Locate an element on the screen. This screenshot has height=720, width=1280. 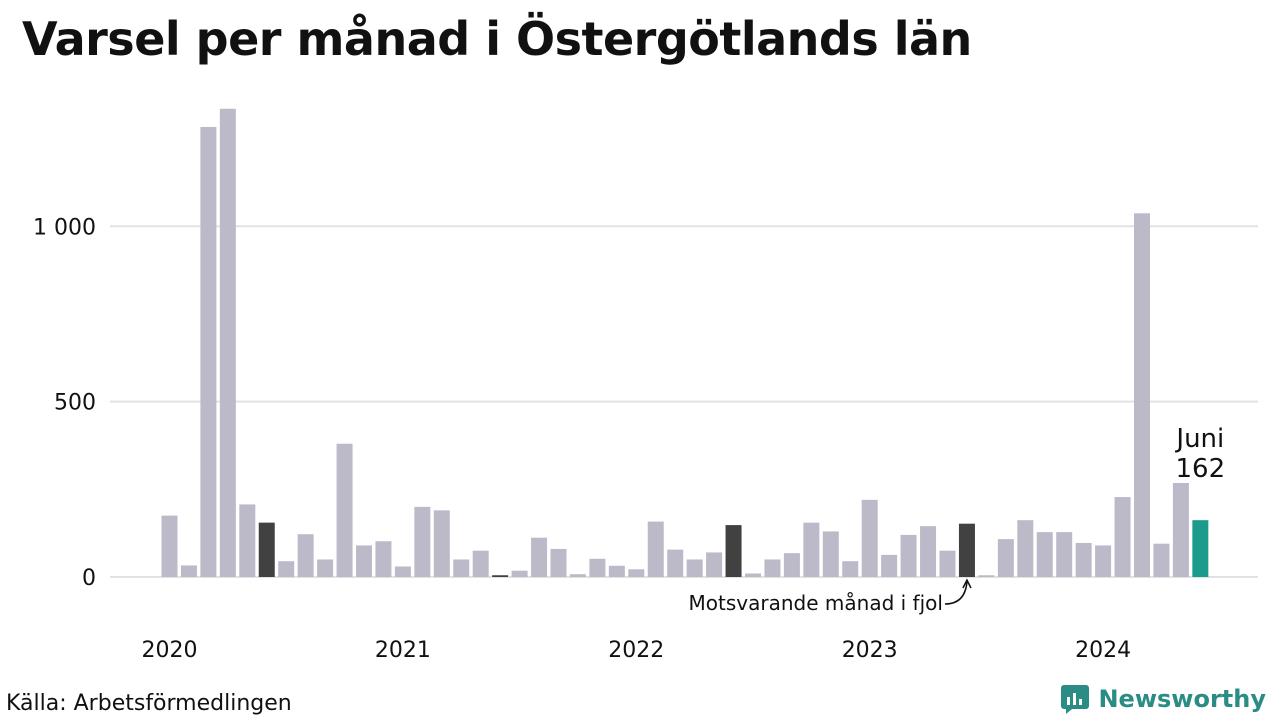
newsworthy-logo-icon is located at coordinates (1075, 699).